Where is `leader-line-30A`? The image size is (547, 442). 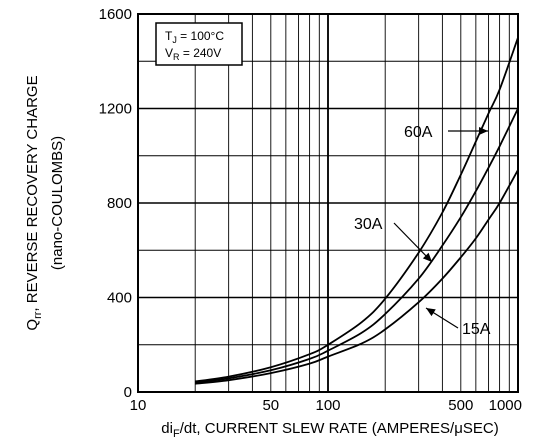 leader-line-30A is located at coordinates (413, 242).